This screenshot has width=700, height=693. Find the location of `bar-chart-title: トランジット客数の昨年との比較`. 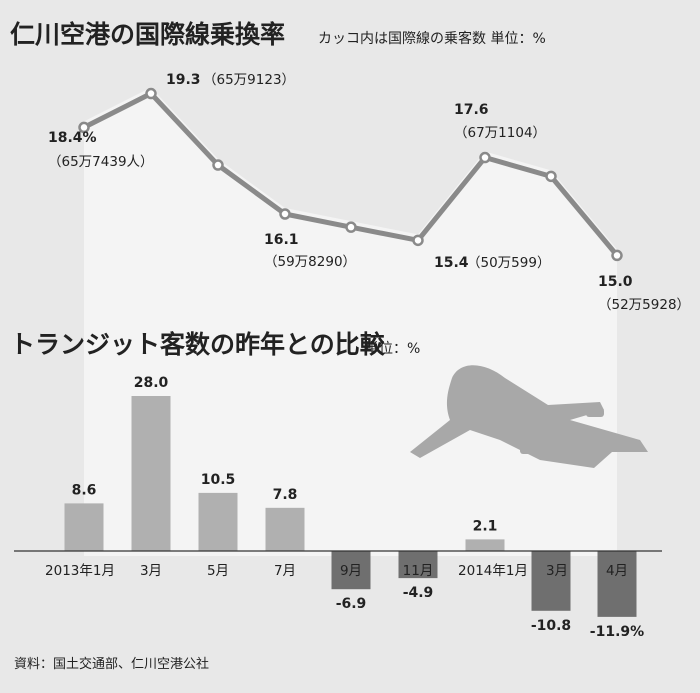

bar-chart-title: トランジット客数の昨年との比較 is located at coordinates (198, 344).